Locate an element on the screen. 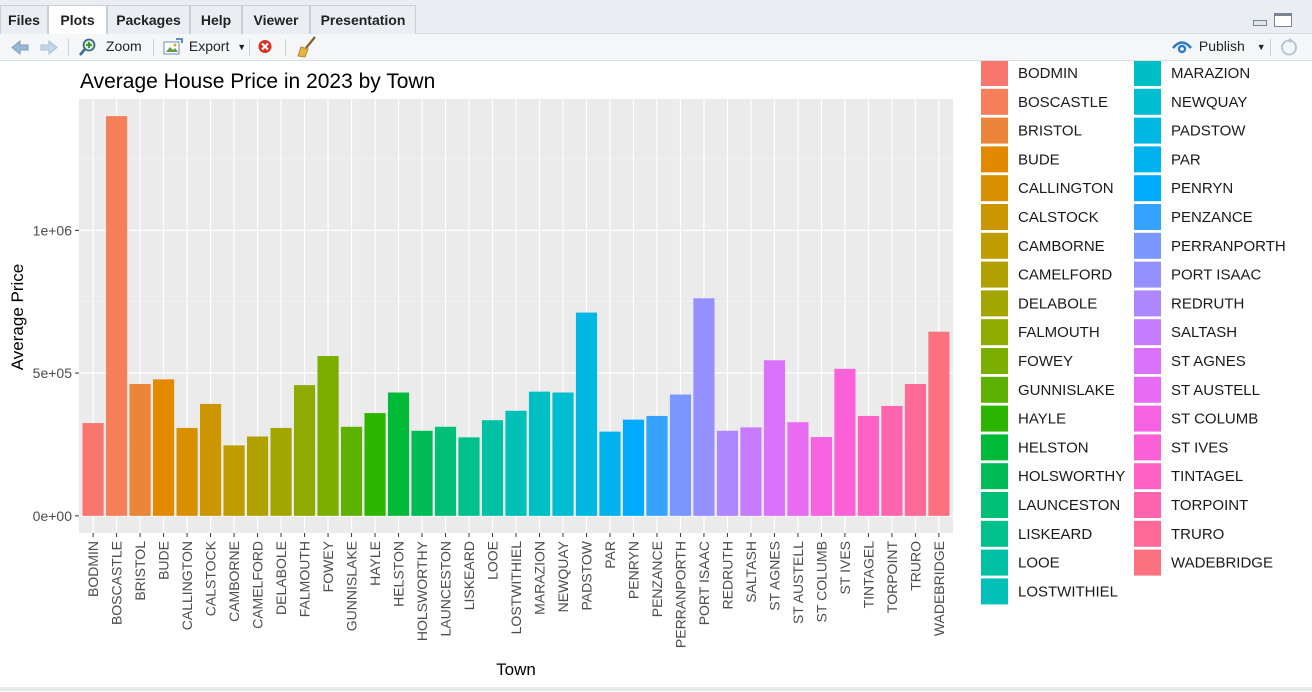 This screenshot has height=692, width=1312. x-tick-label: LOSTWITHIEL is located at coordinates (516, 588).